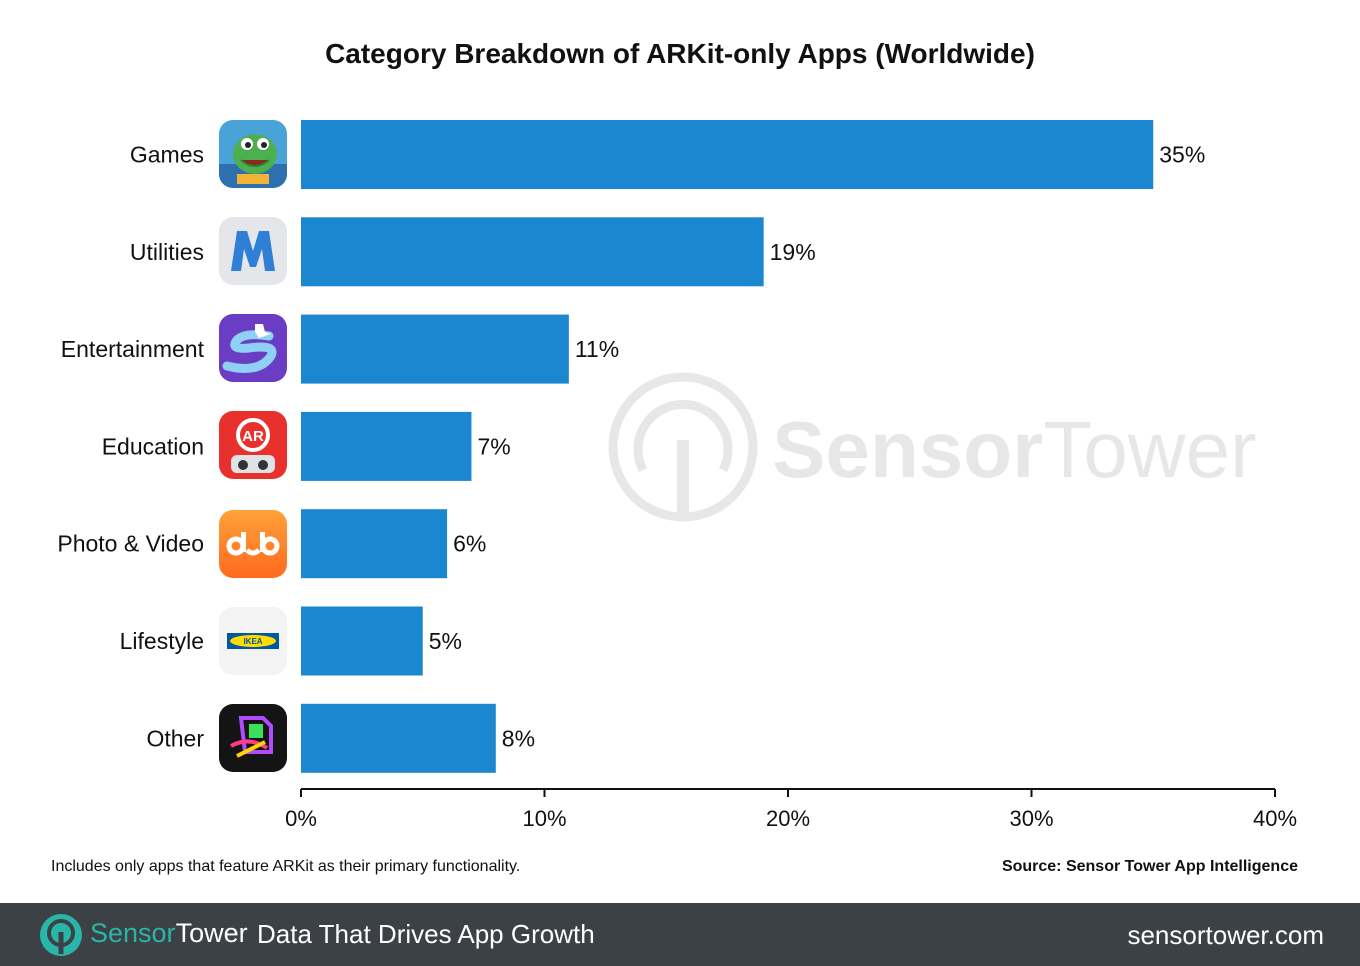  I want to click on slide-ribbon-icon, so click(253, 348).